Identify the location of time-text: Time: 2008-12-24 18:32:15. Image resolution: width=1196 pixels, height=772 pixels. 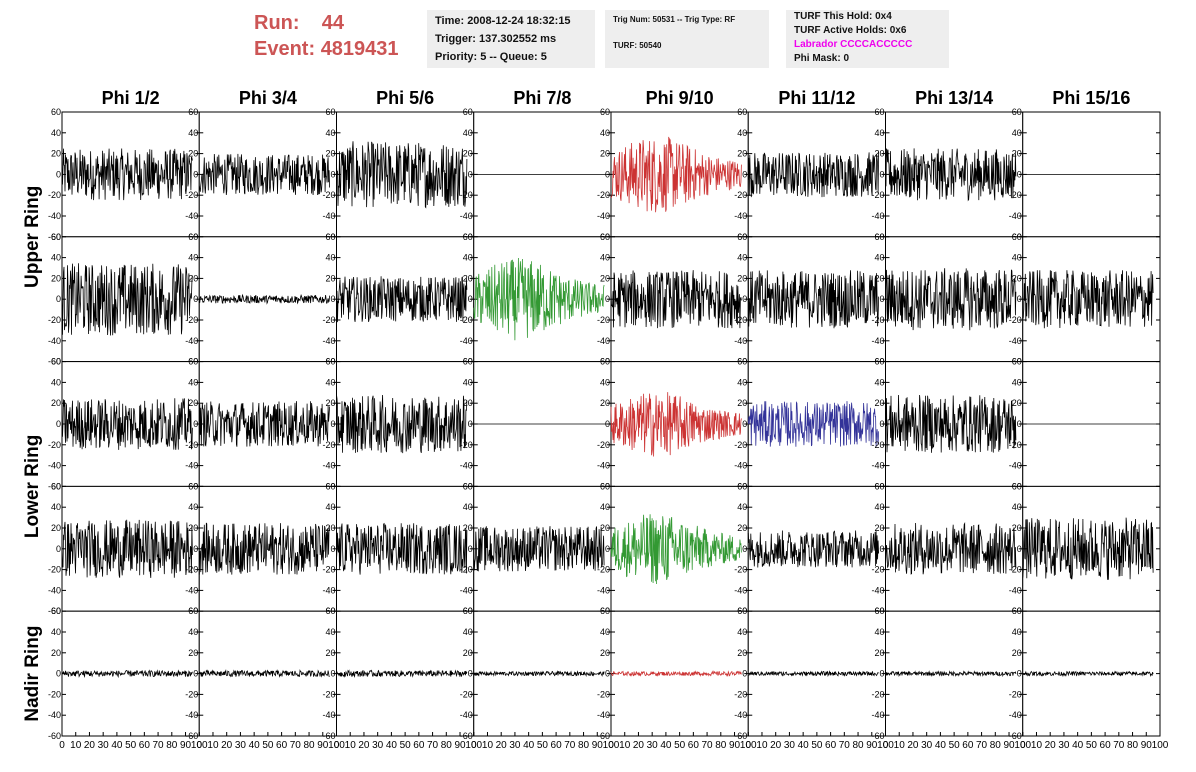
(503, 21).